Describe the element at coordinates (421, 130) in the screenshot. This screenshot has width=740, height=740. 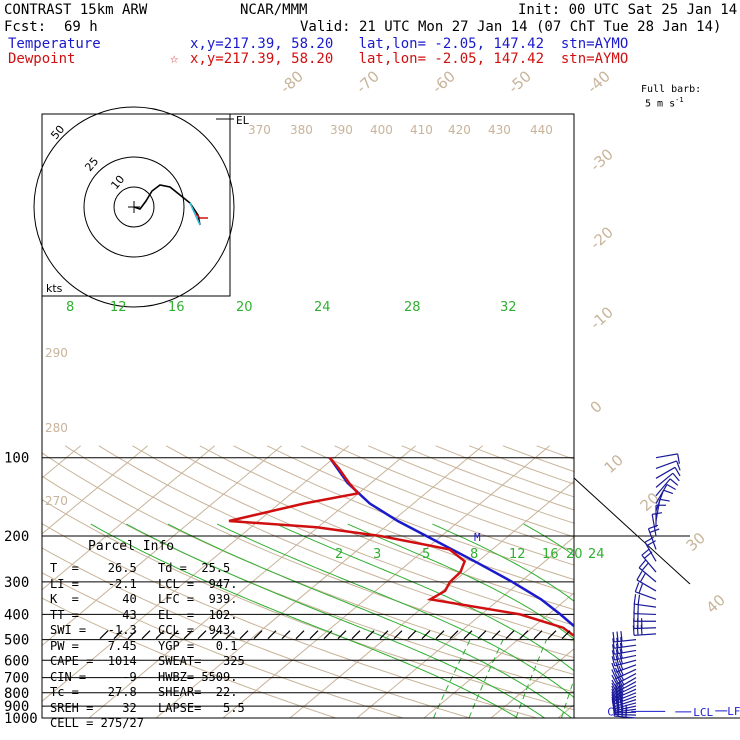
I see `theta-label: 410` at that location.